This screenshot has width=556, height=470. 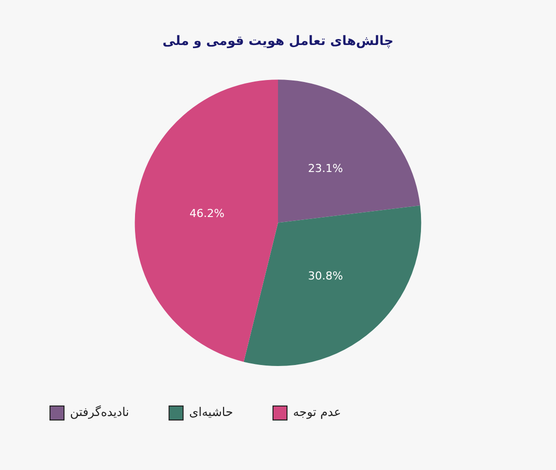 I want to click on legend-label: حاشیه‌ای, so click(x=211, y=412).